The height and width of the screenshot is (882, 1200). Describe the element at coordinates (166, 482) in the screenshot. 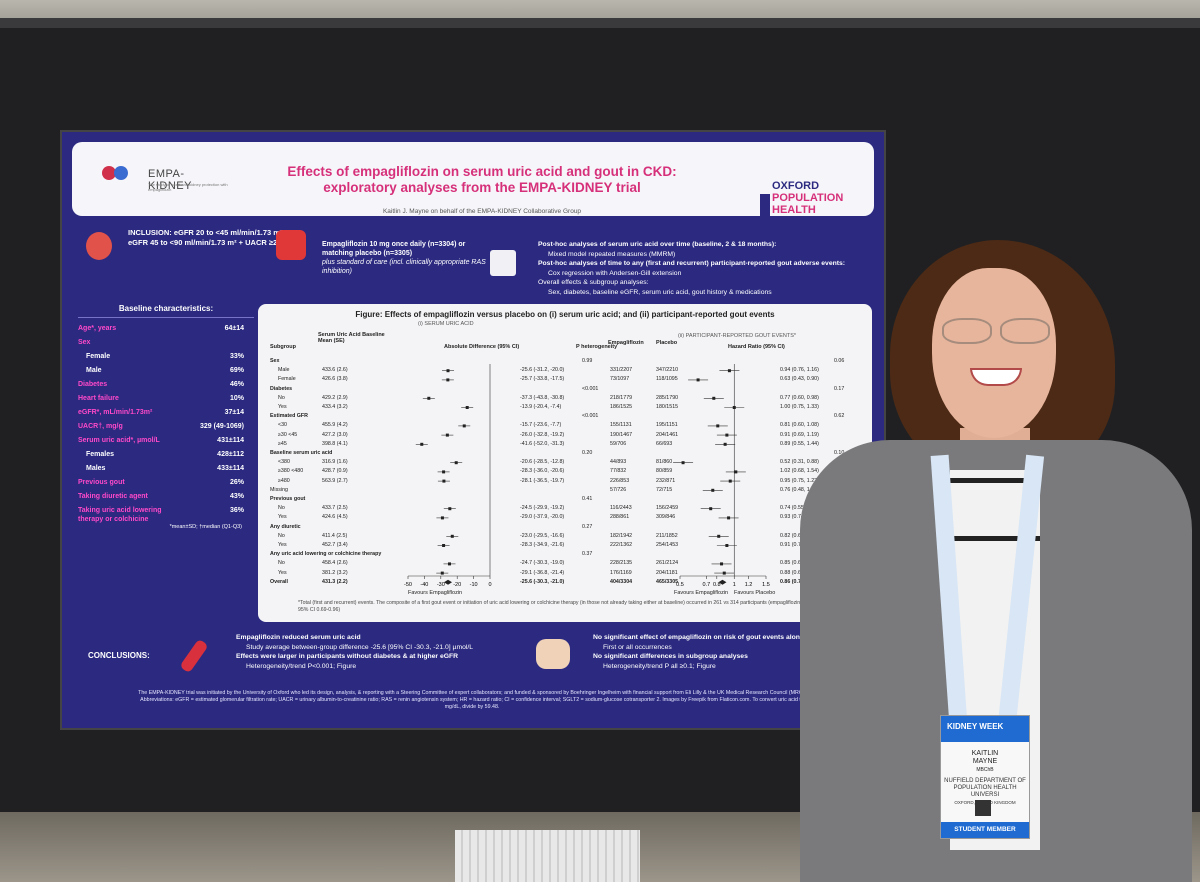

I see `baseline-row: Previous gout 26%` at that location.